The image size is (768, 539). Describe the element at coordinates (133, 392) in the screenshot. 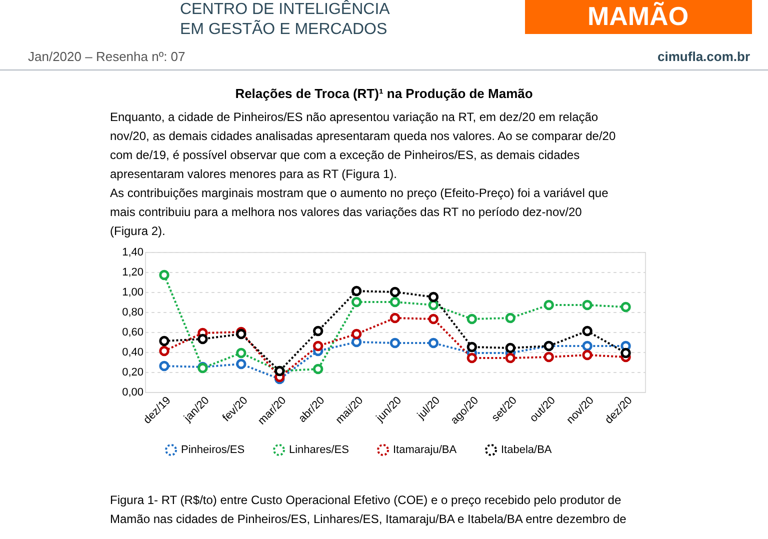

I see `y-tick-label: 0,00` at that location.